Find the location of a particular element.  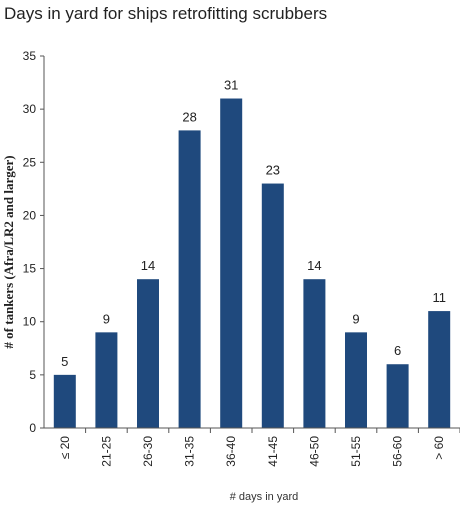

y-tick-label: 30 is located at coordinates (30, 109).